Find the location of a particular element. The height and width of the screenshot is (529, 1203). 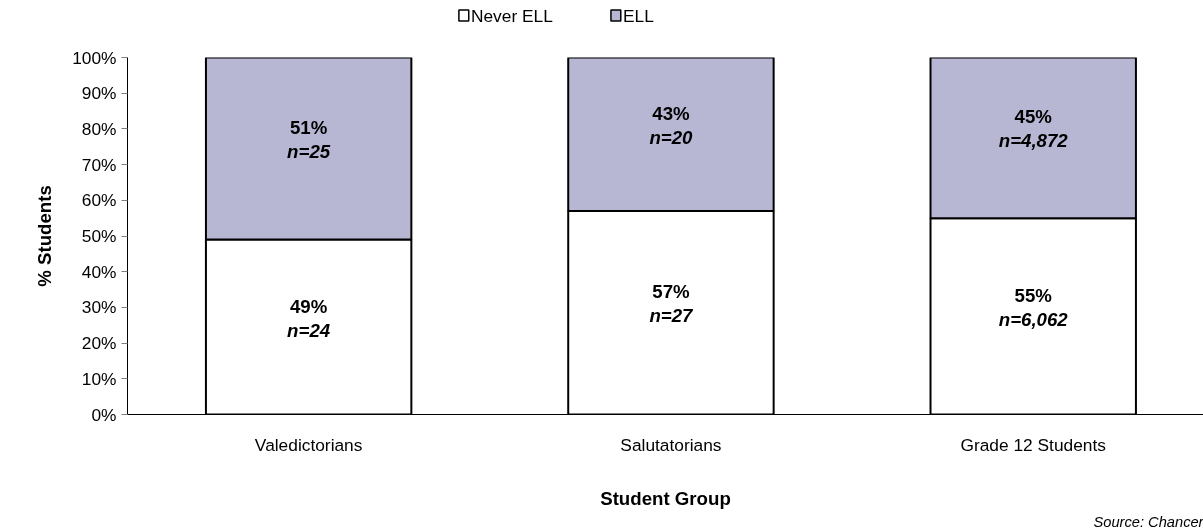

y-tick-label: 60% is located at coordinates (99, 200).